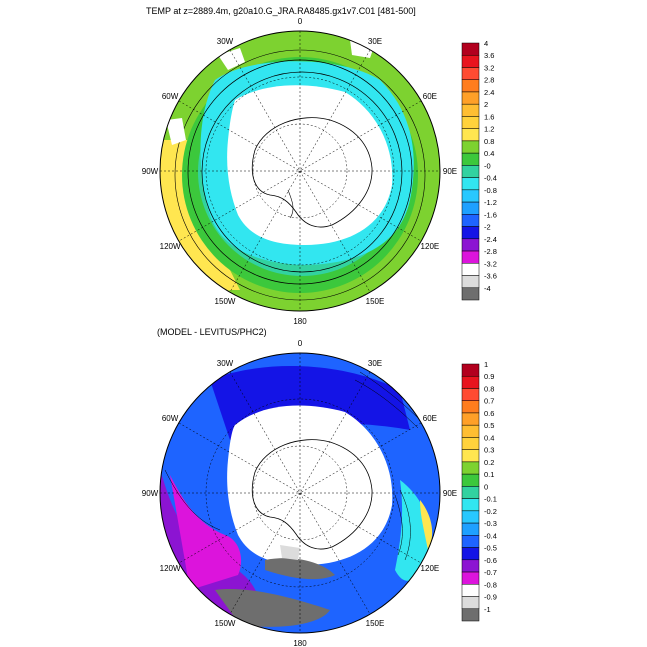  What do you see at coordinates (489, 376) in the screenshot?
I see `colorbar-label: 0.9` at bounding box center [489, 376].